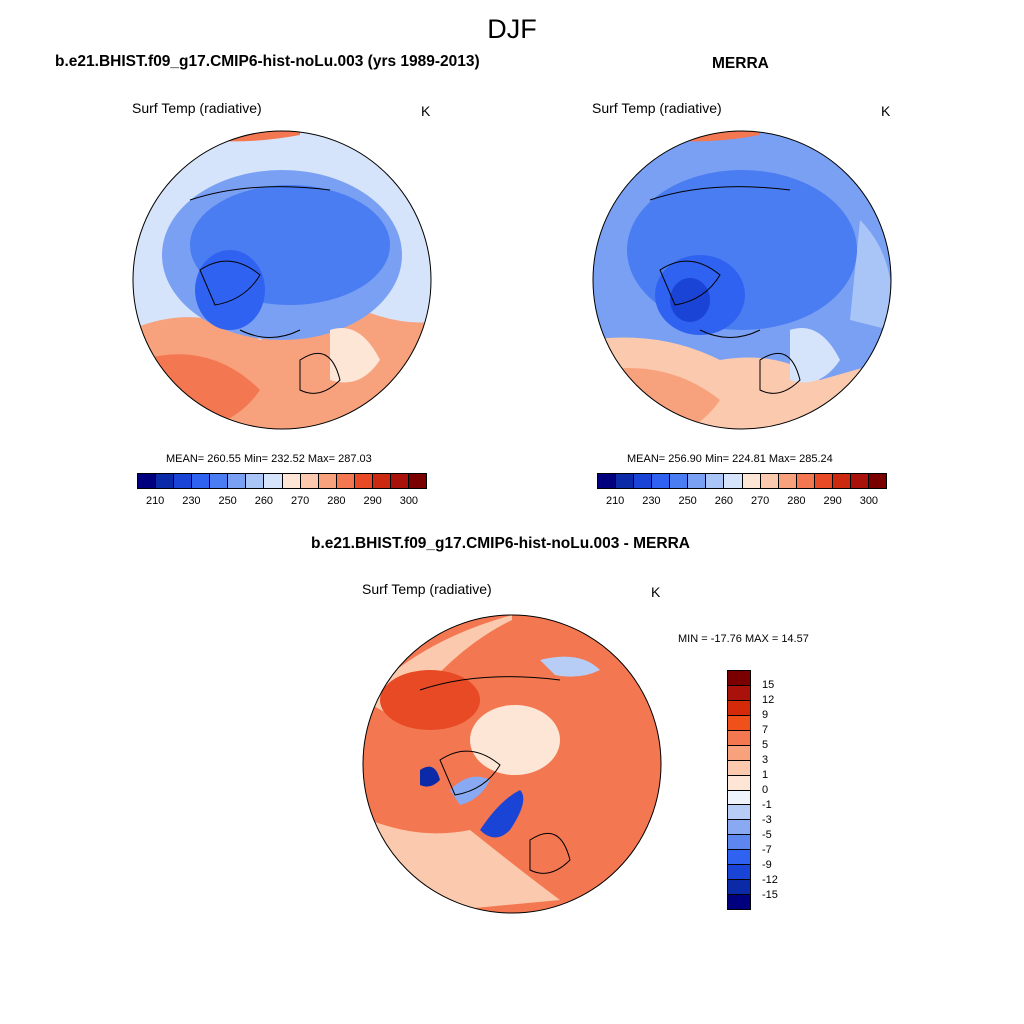 This screenshot has width=1024, height=1024. Describe the element at coordinates (765, 790) in the screenshot. I see `diff-colorbar-tick-label: 0` at that location.